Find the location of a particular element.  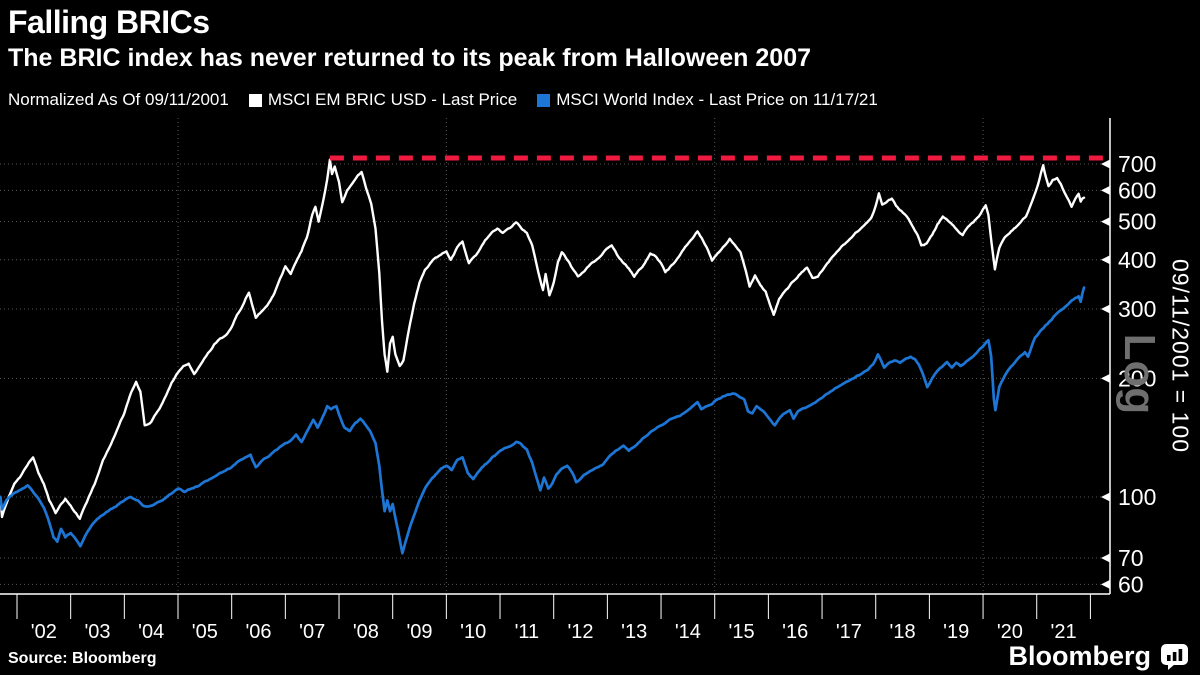

x-tick-label: '15 is located at coordinates (742, 632).